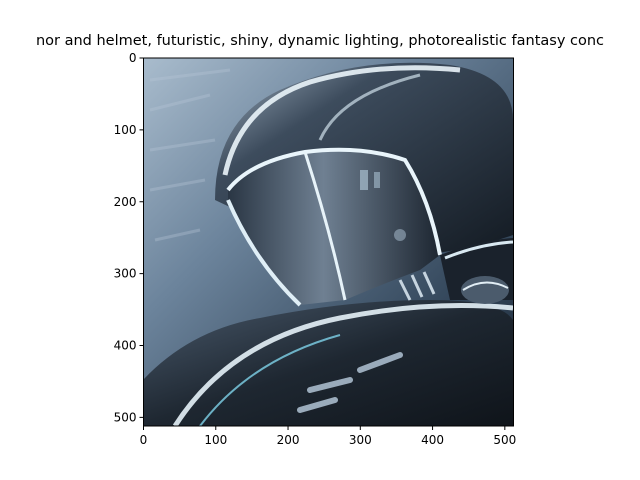  I want to click on x-axis: 0 100 200 300 400 500, so click(328, 436).